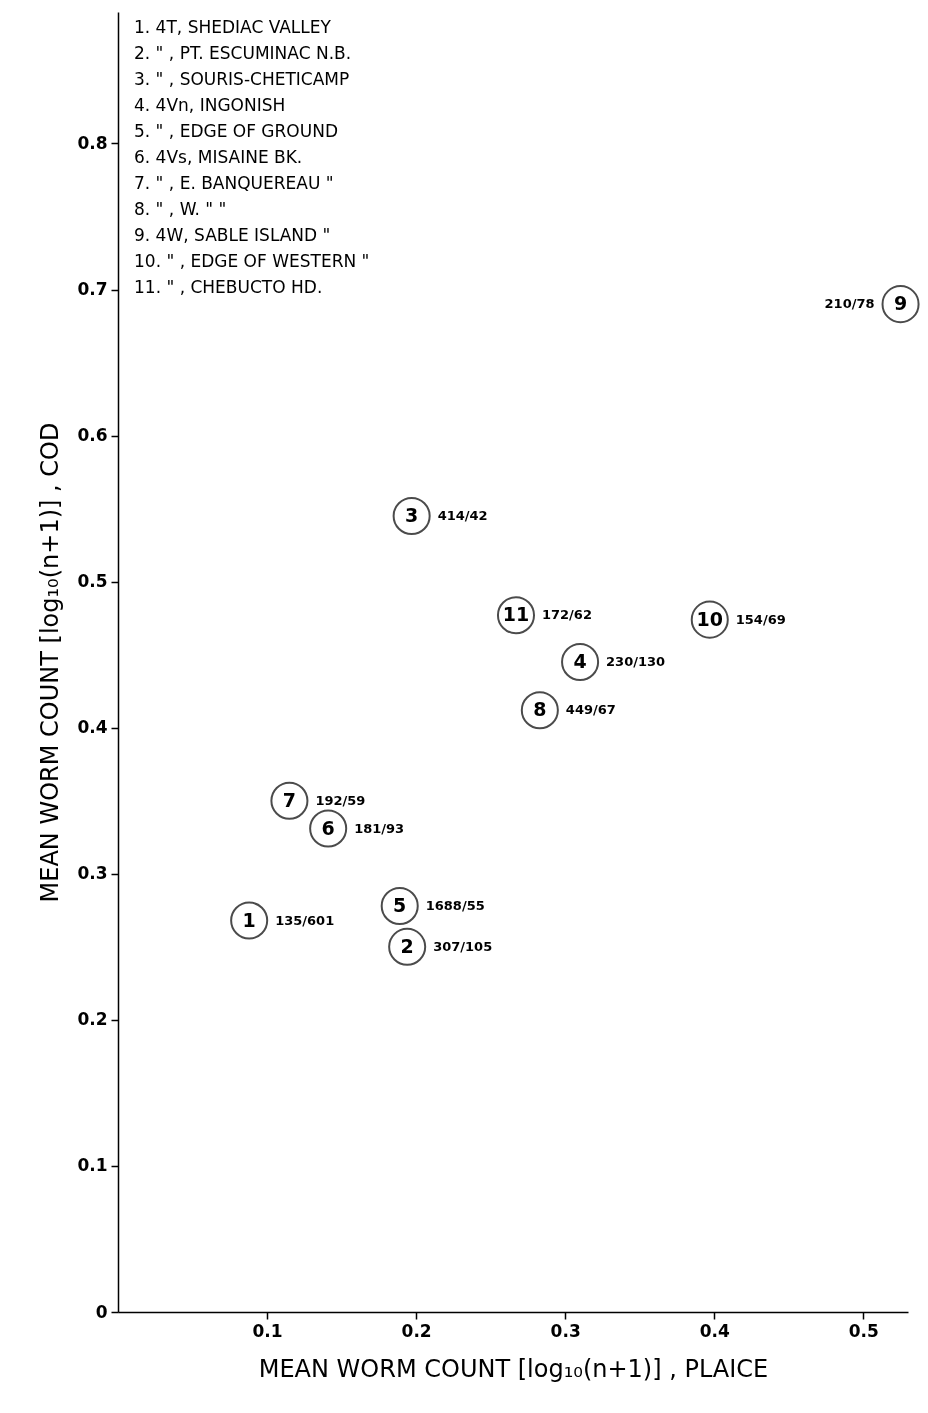  I want to click on x-axis-title: MEAN WORM COUNT [log₁₀(n+1)] , PLAICE, so click(513, 1368).